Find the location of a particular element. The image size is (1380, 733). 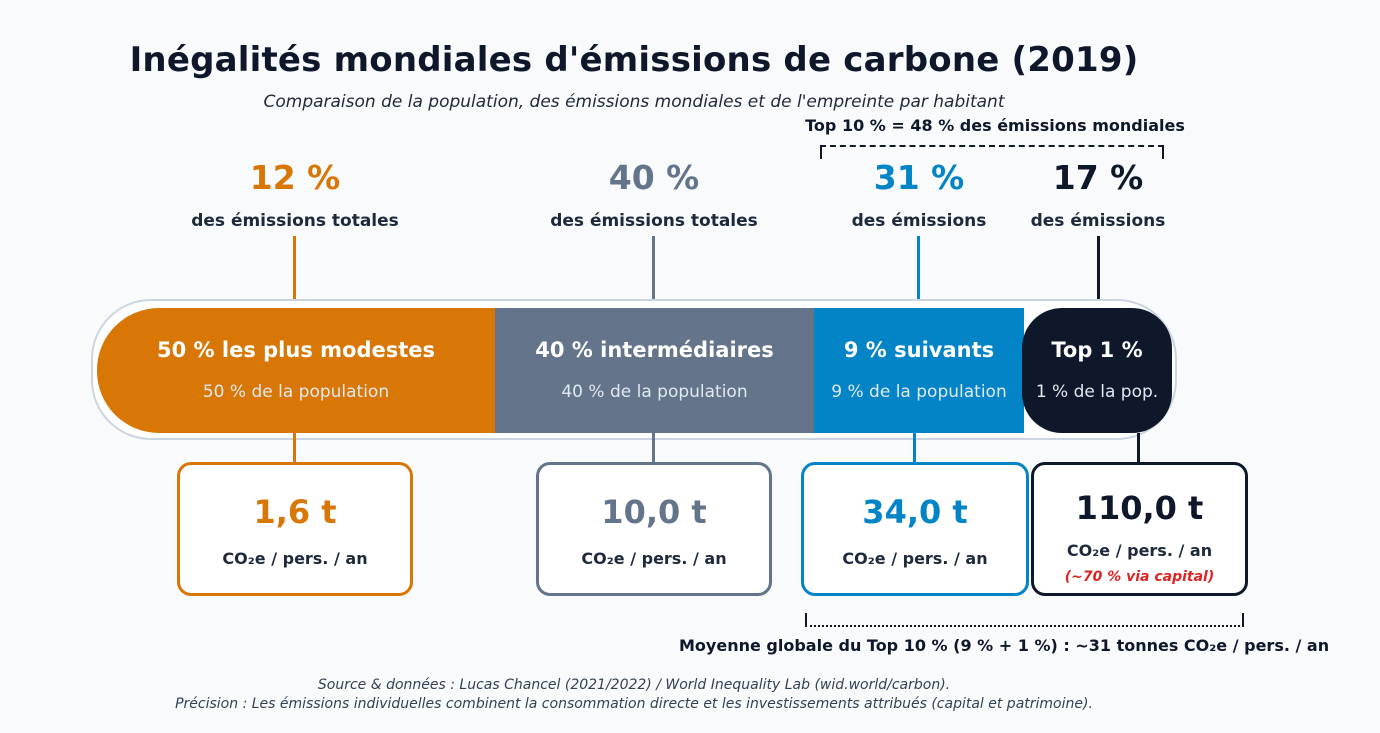

top10-average-bracket is located at coordinates (1024, 620).